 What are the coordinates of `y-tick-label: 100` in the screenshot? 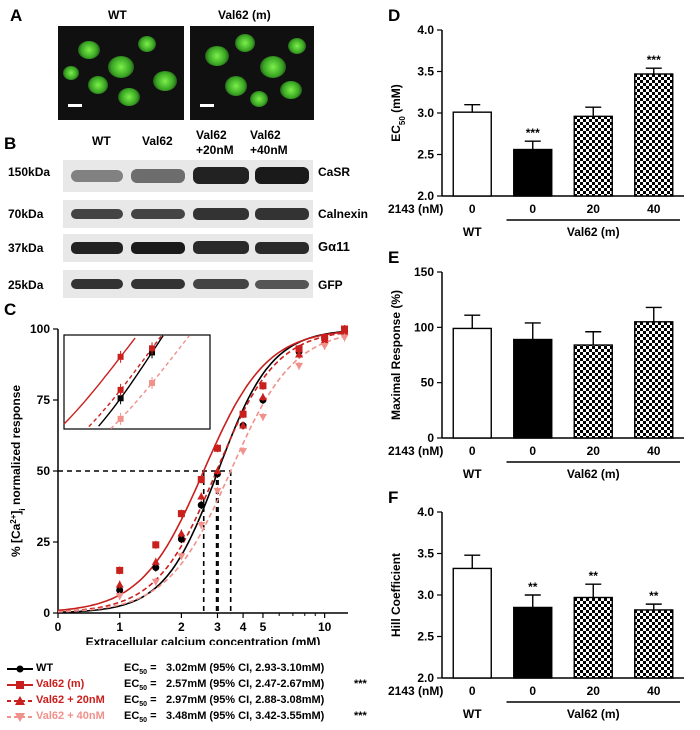 It's located at (424, 327).